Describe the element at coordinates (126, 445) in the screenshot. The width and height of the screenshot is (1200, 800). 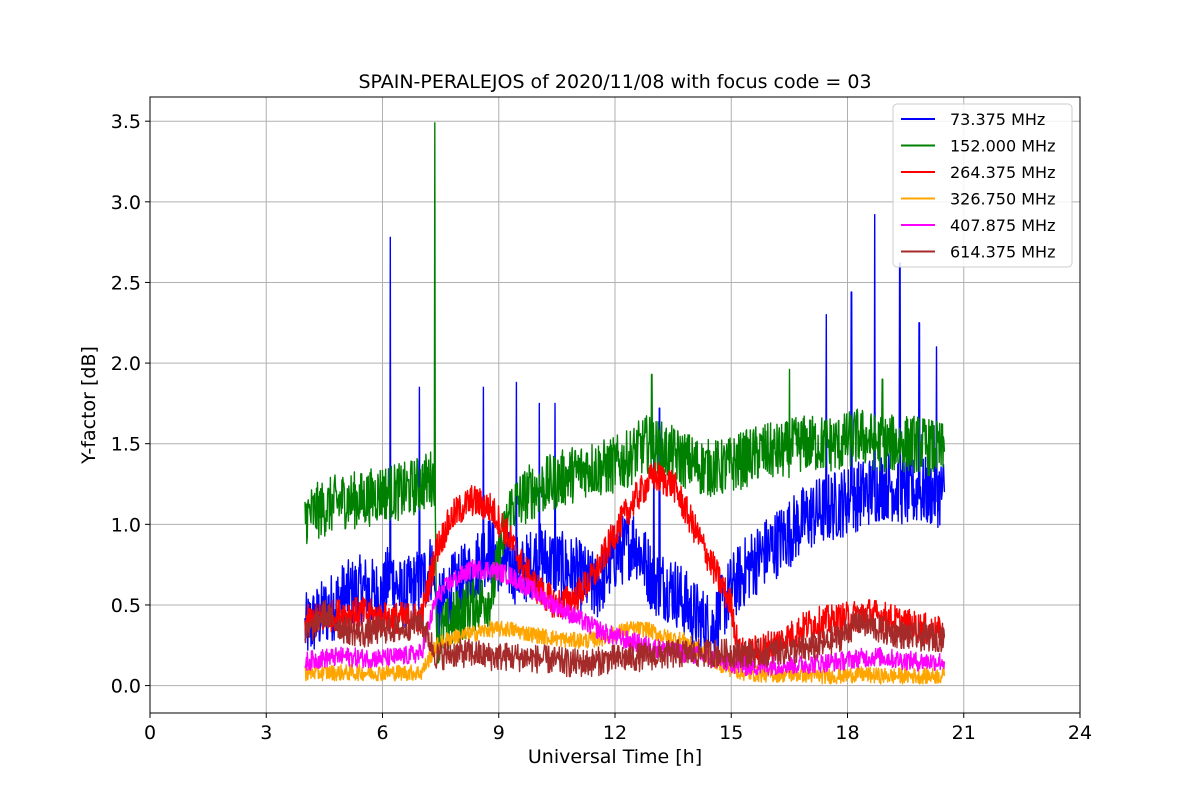
I see `y-tick-label: 1.5` at that location.